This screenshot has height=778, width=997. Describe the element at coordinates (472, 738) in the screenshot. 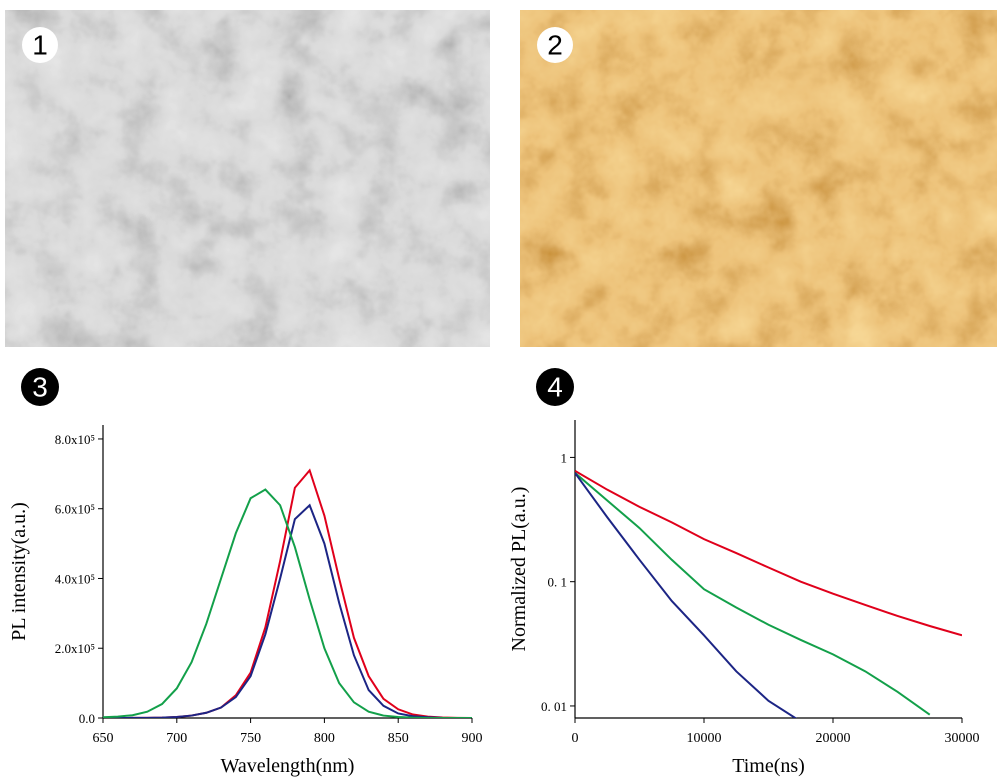

I see `x-tick-label: 900` at that location.